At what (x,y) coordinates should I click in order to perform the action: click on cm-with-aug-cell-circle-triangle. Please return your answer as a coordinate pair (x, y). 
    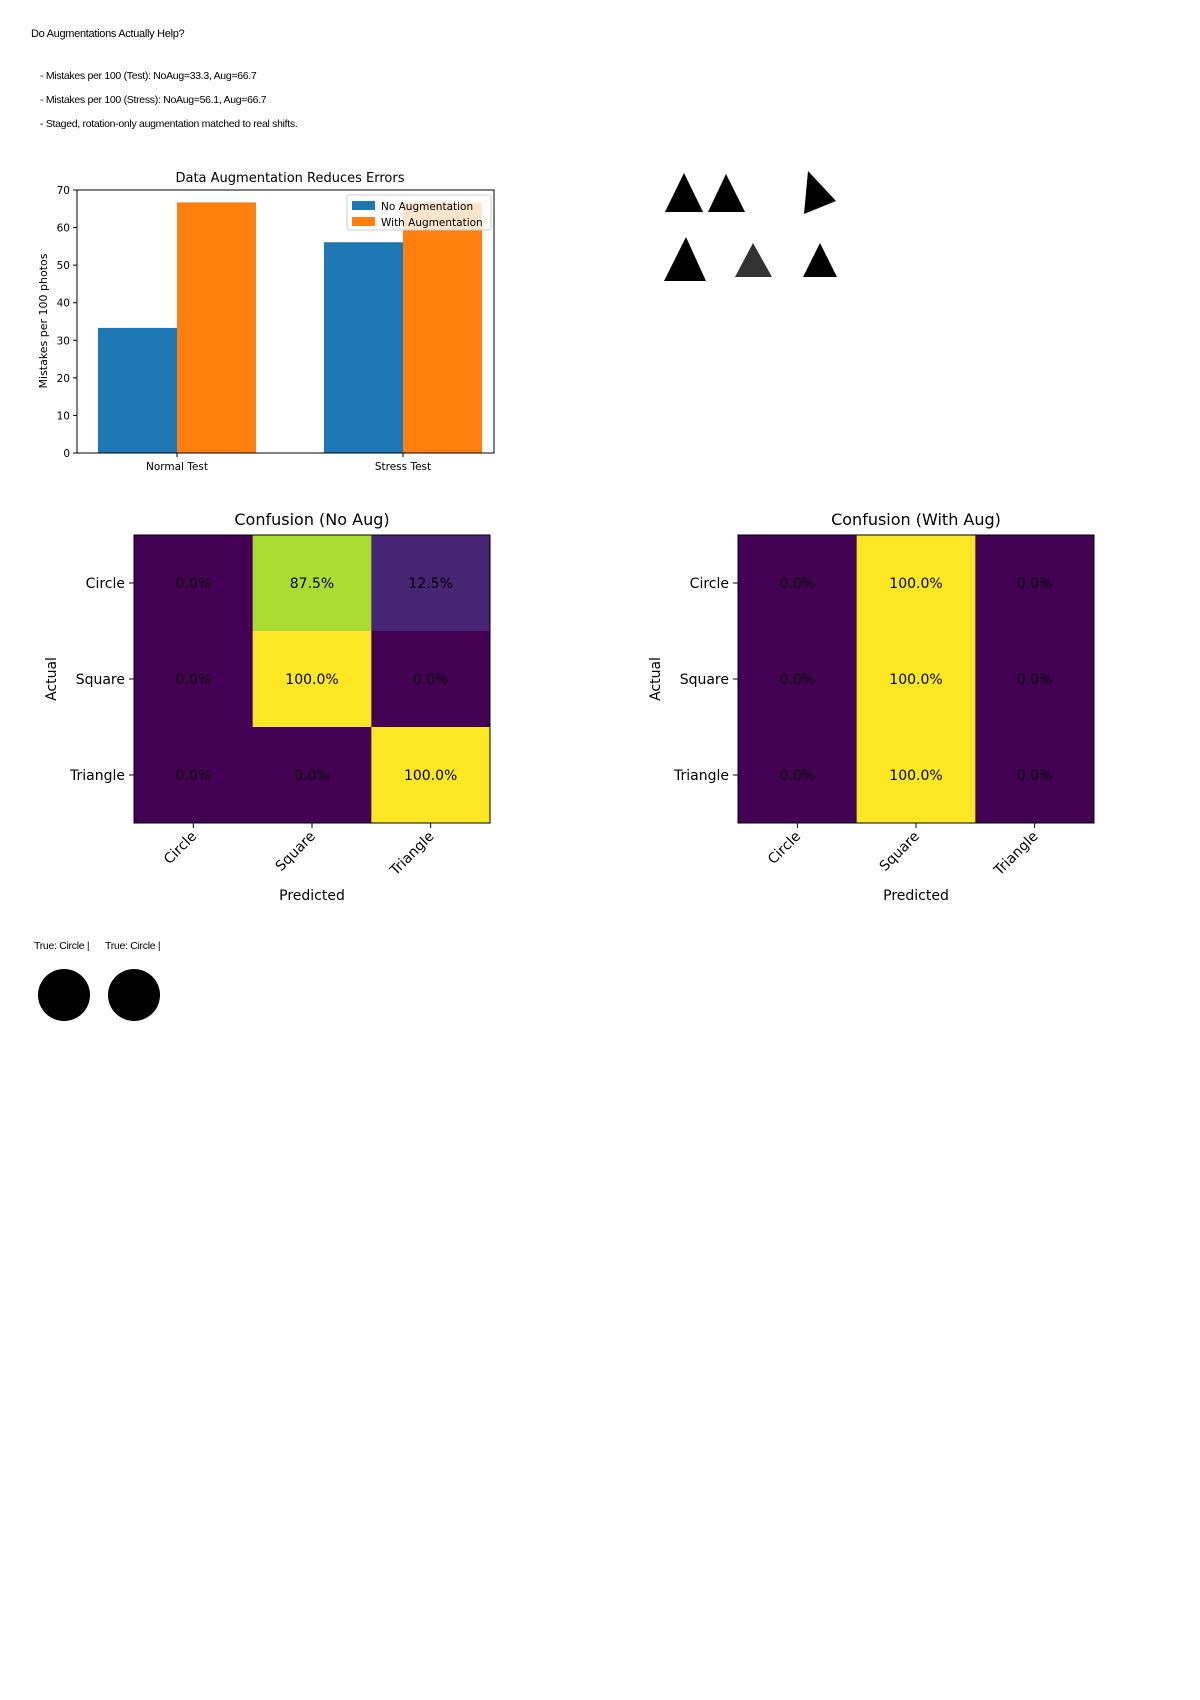
    Looking at the image, I should click on (1035, 583).